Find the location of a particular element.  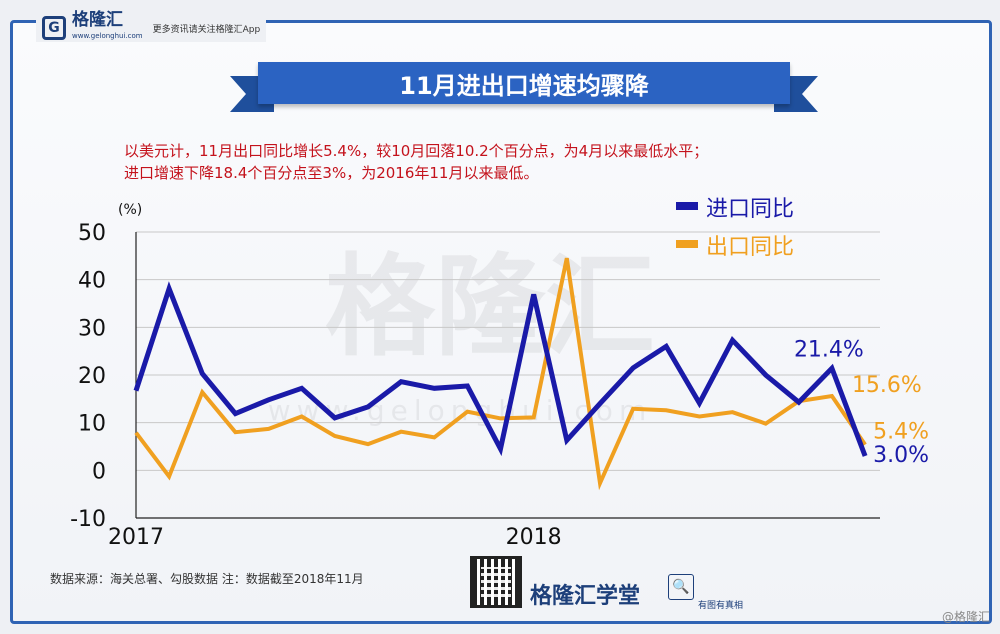

legend-swatch-export is located at coordinates (687, 244).